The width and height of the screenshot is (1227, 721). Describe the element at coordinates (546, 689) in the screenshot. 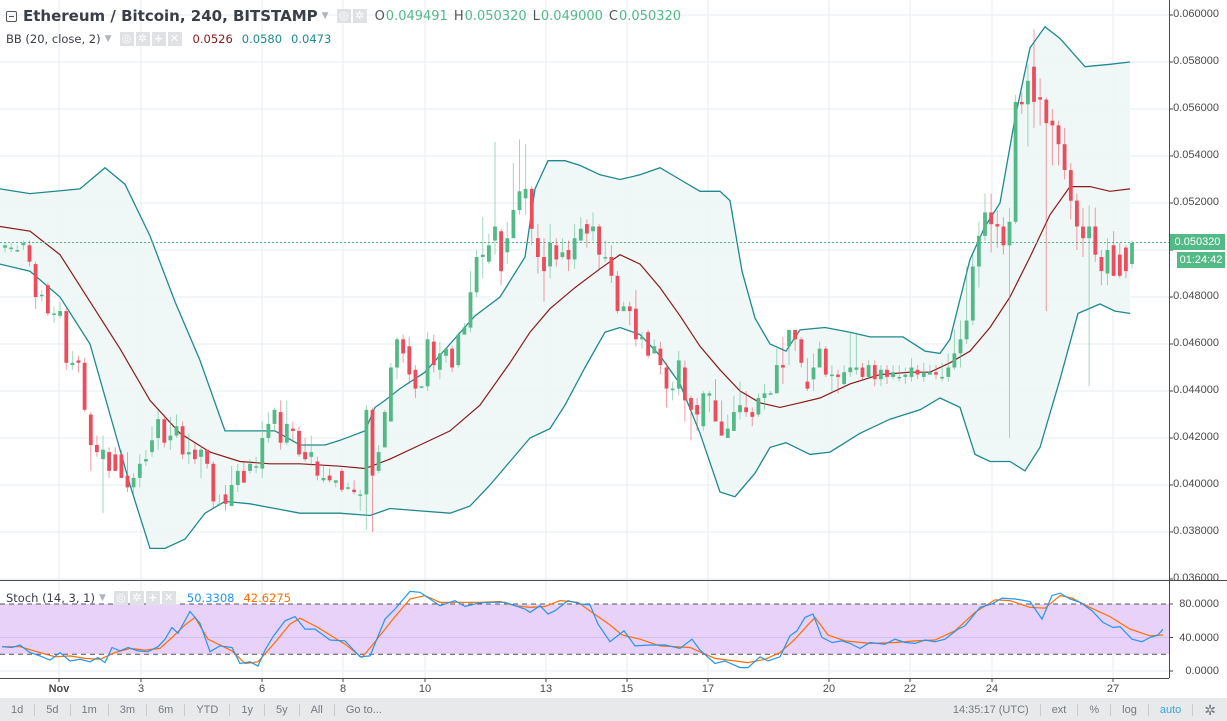

I see `time-axis-label: 13` at that location.